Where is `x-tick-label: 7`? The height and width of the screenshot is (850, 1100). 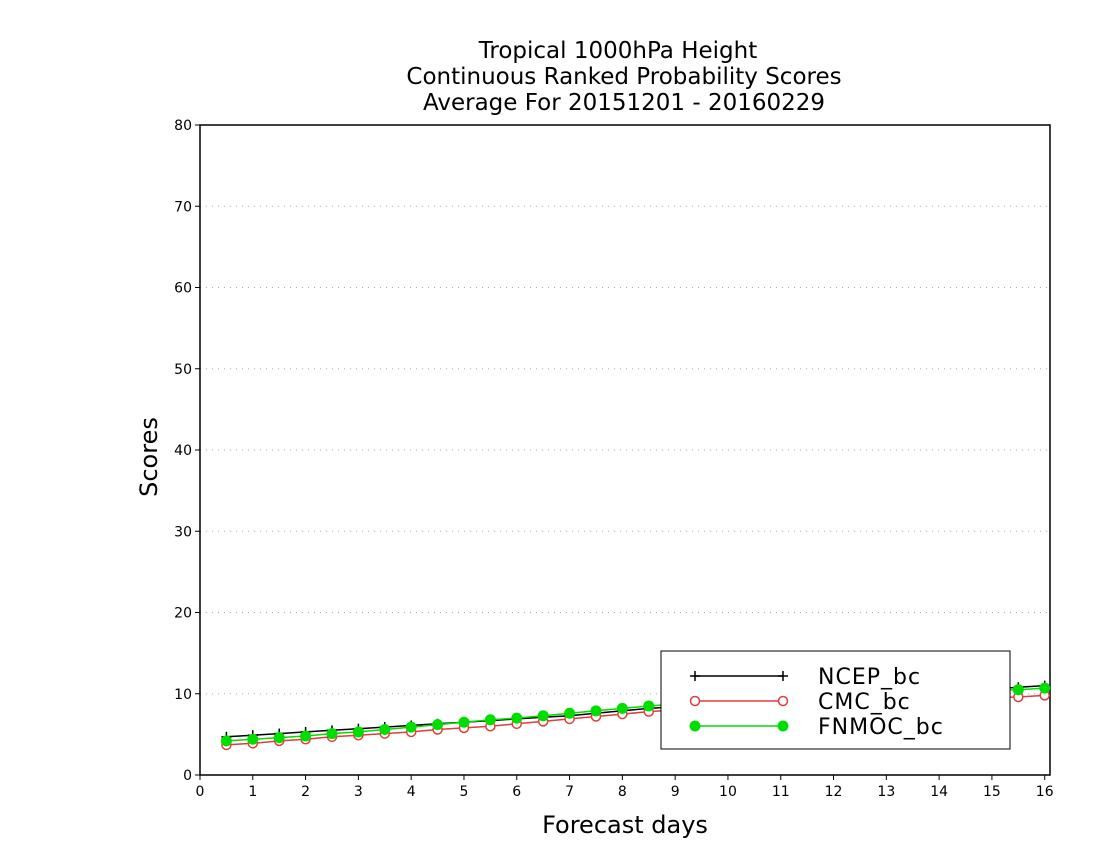
x-tick-label: 7 is located at coordinates (569, 792).